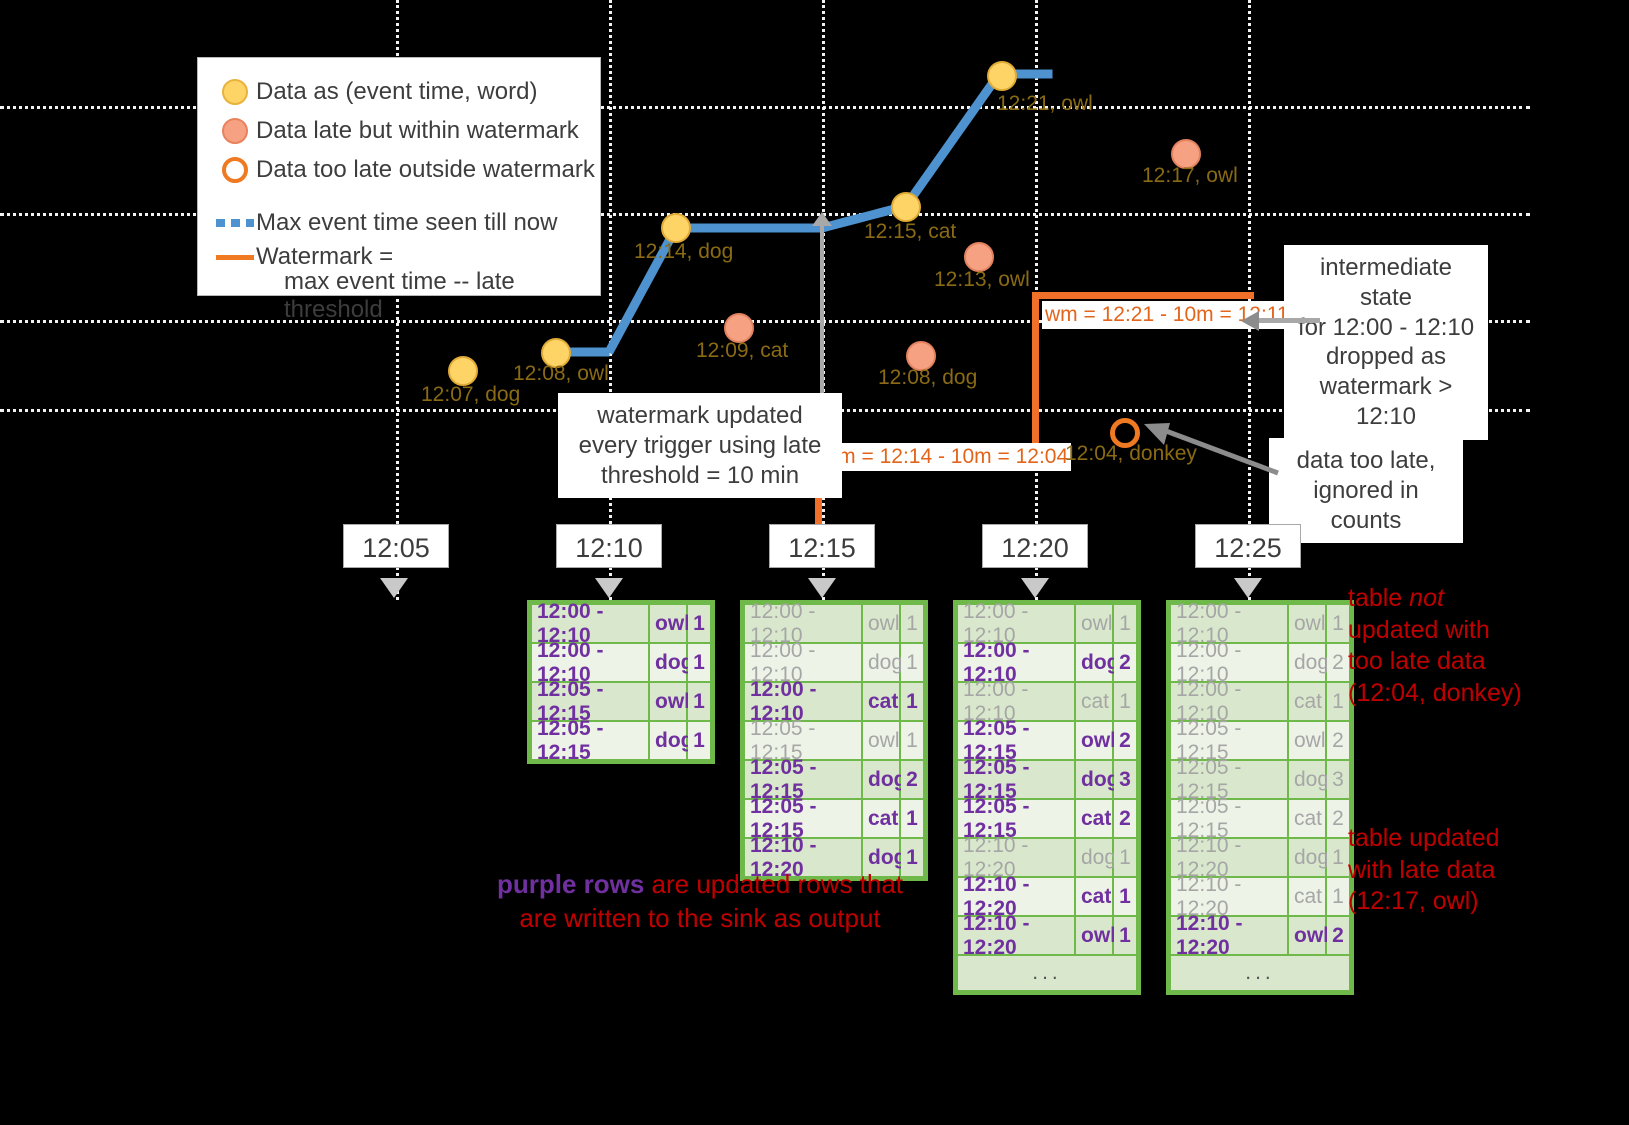 Image resolution: width=1629 pixels, height=1125 pixels. I want to click on callout-data-too-late: data too late, ignored in counts, so click(1366, 491).